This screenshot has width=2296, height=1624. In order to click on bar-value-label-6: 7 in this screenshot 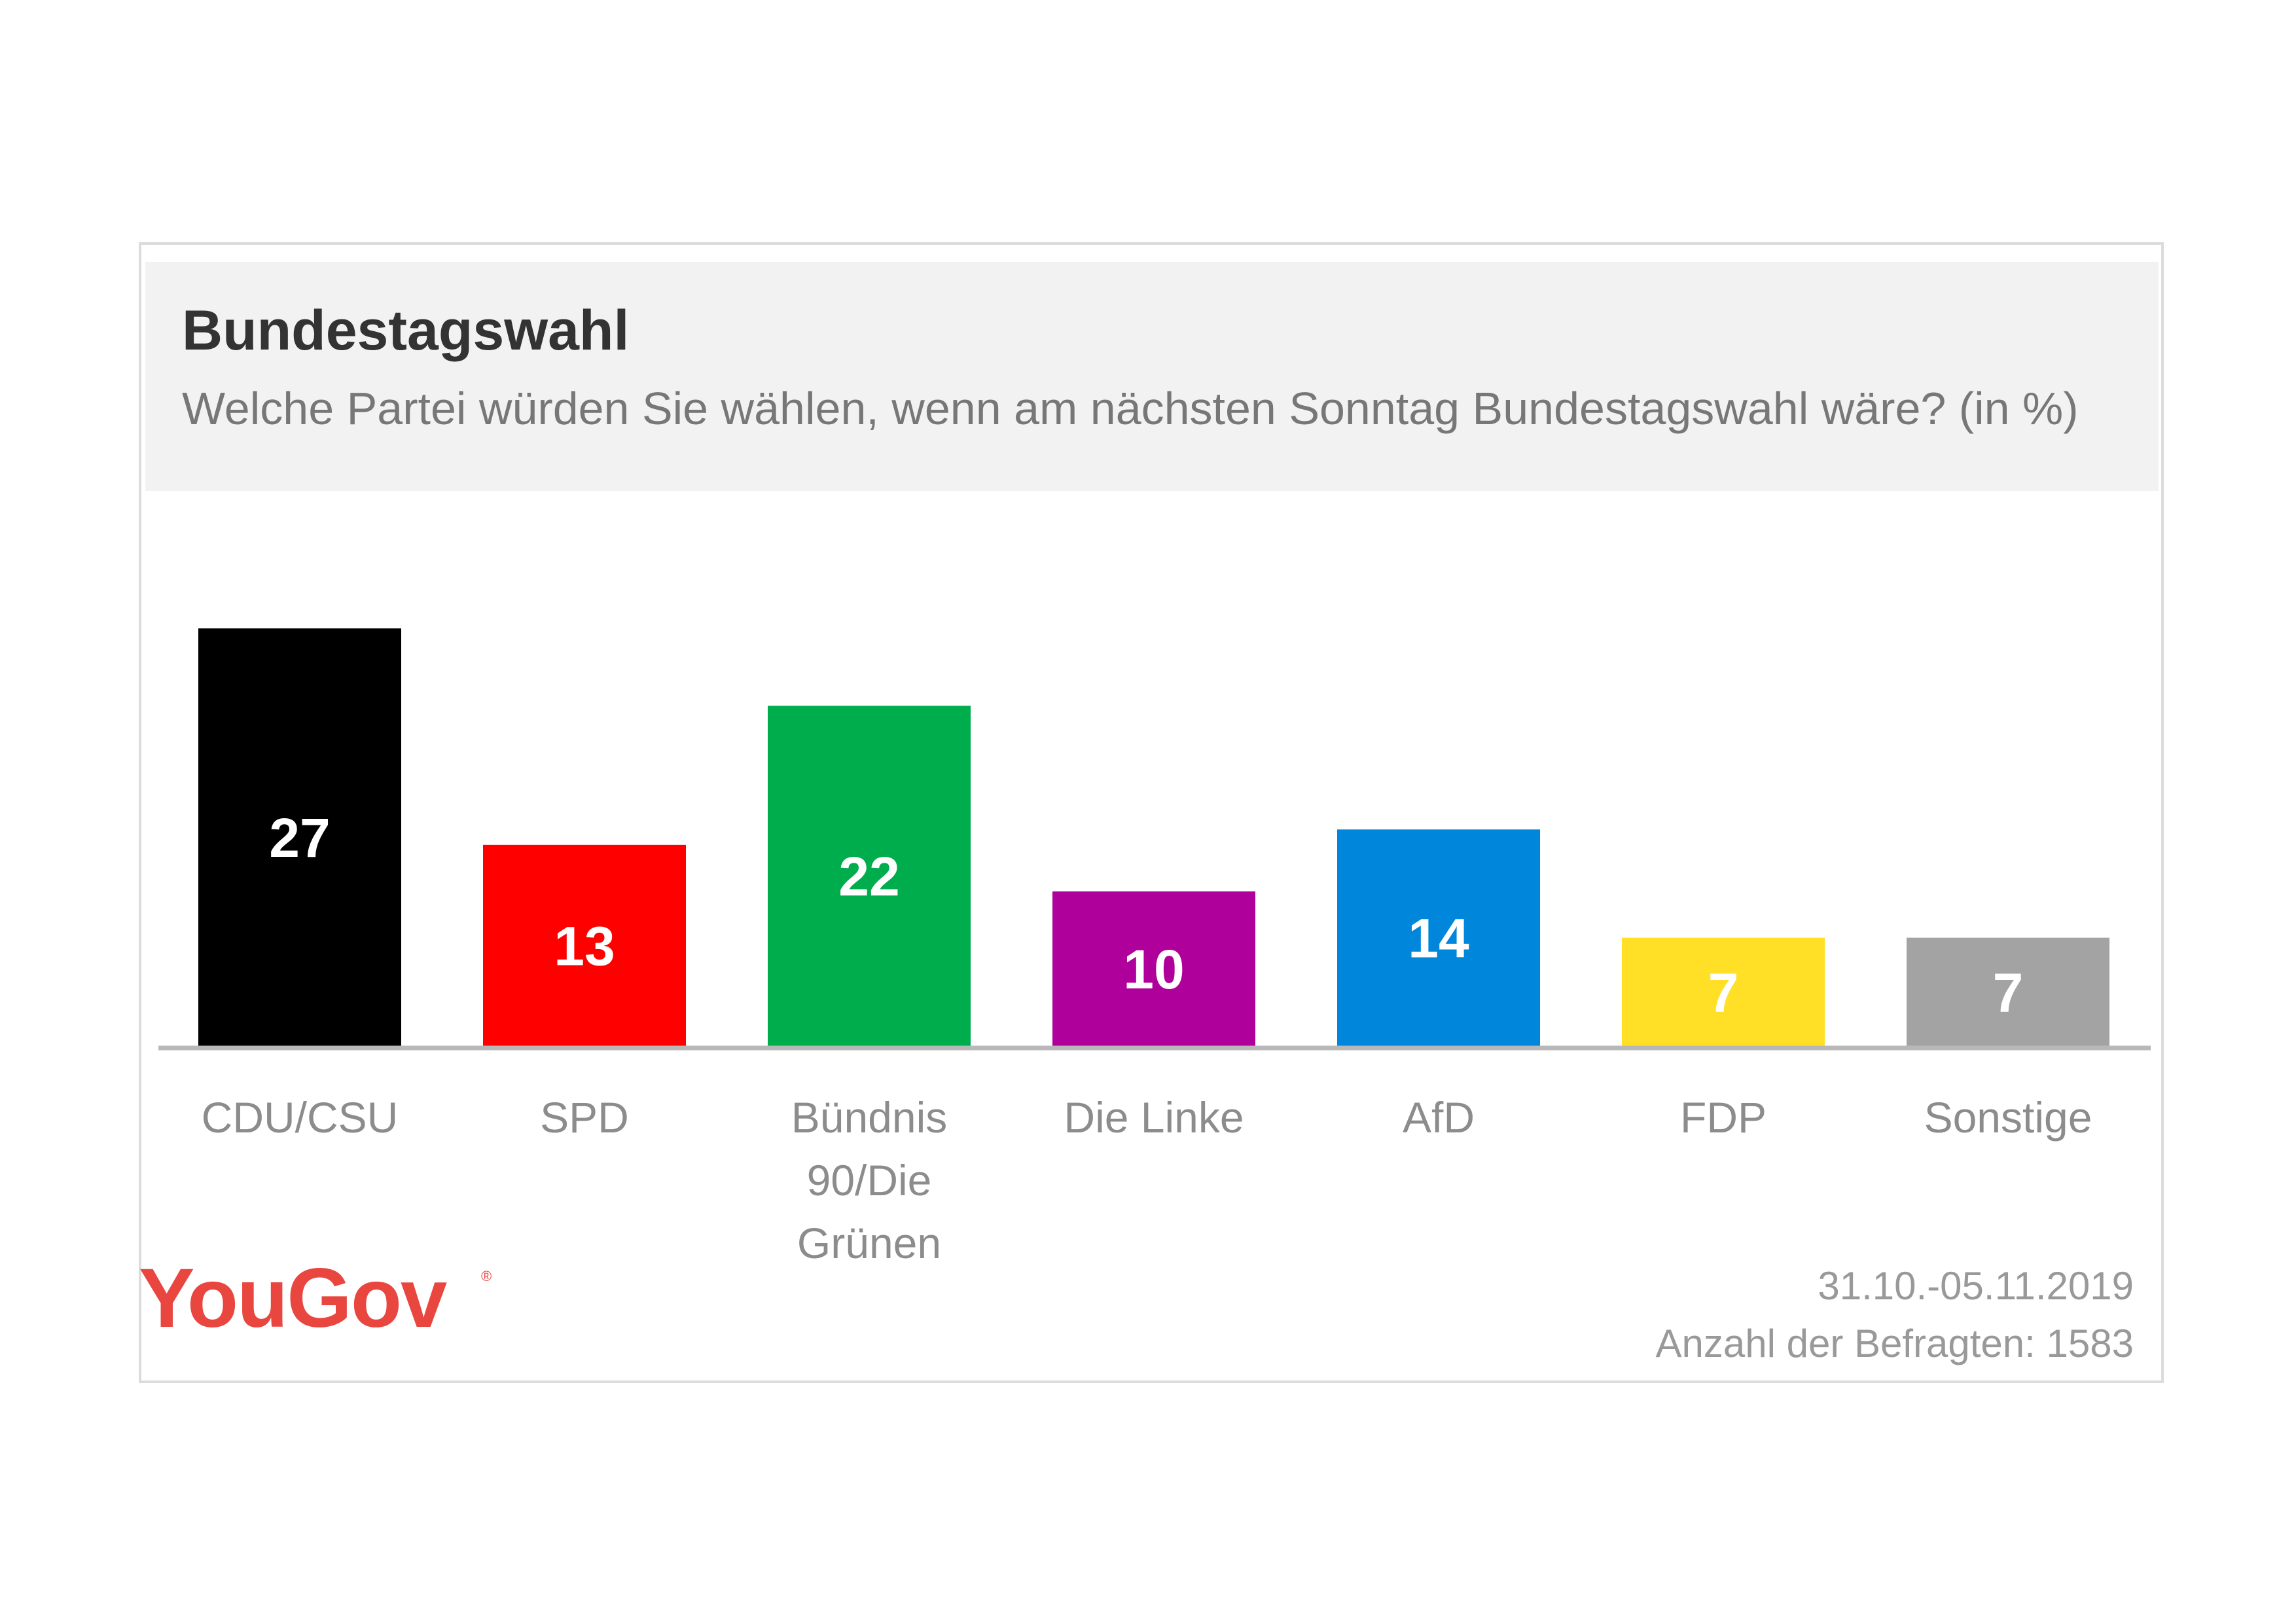, I will do `click(2008, 992)`.